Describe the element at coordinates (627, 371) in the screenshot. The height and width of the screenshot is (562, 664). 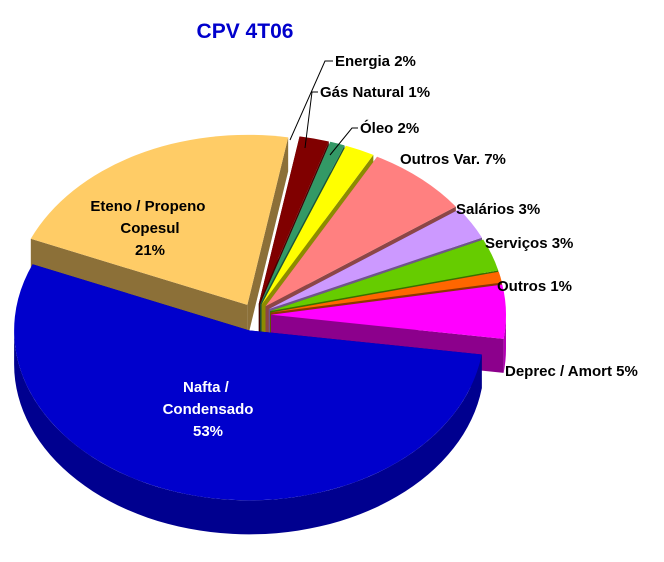
I see `label-value: 5%` at that location.